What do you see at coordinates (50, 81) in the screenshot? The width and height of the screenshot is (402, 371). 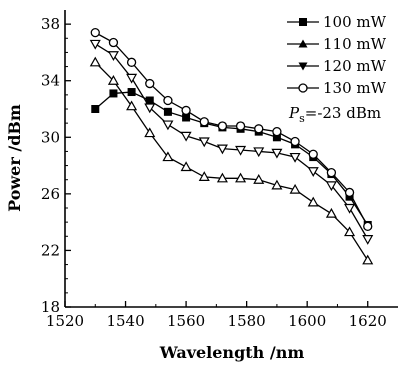 I see `y-tick-label: 34` at bounding box center [50, 81].